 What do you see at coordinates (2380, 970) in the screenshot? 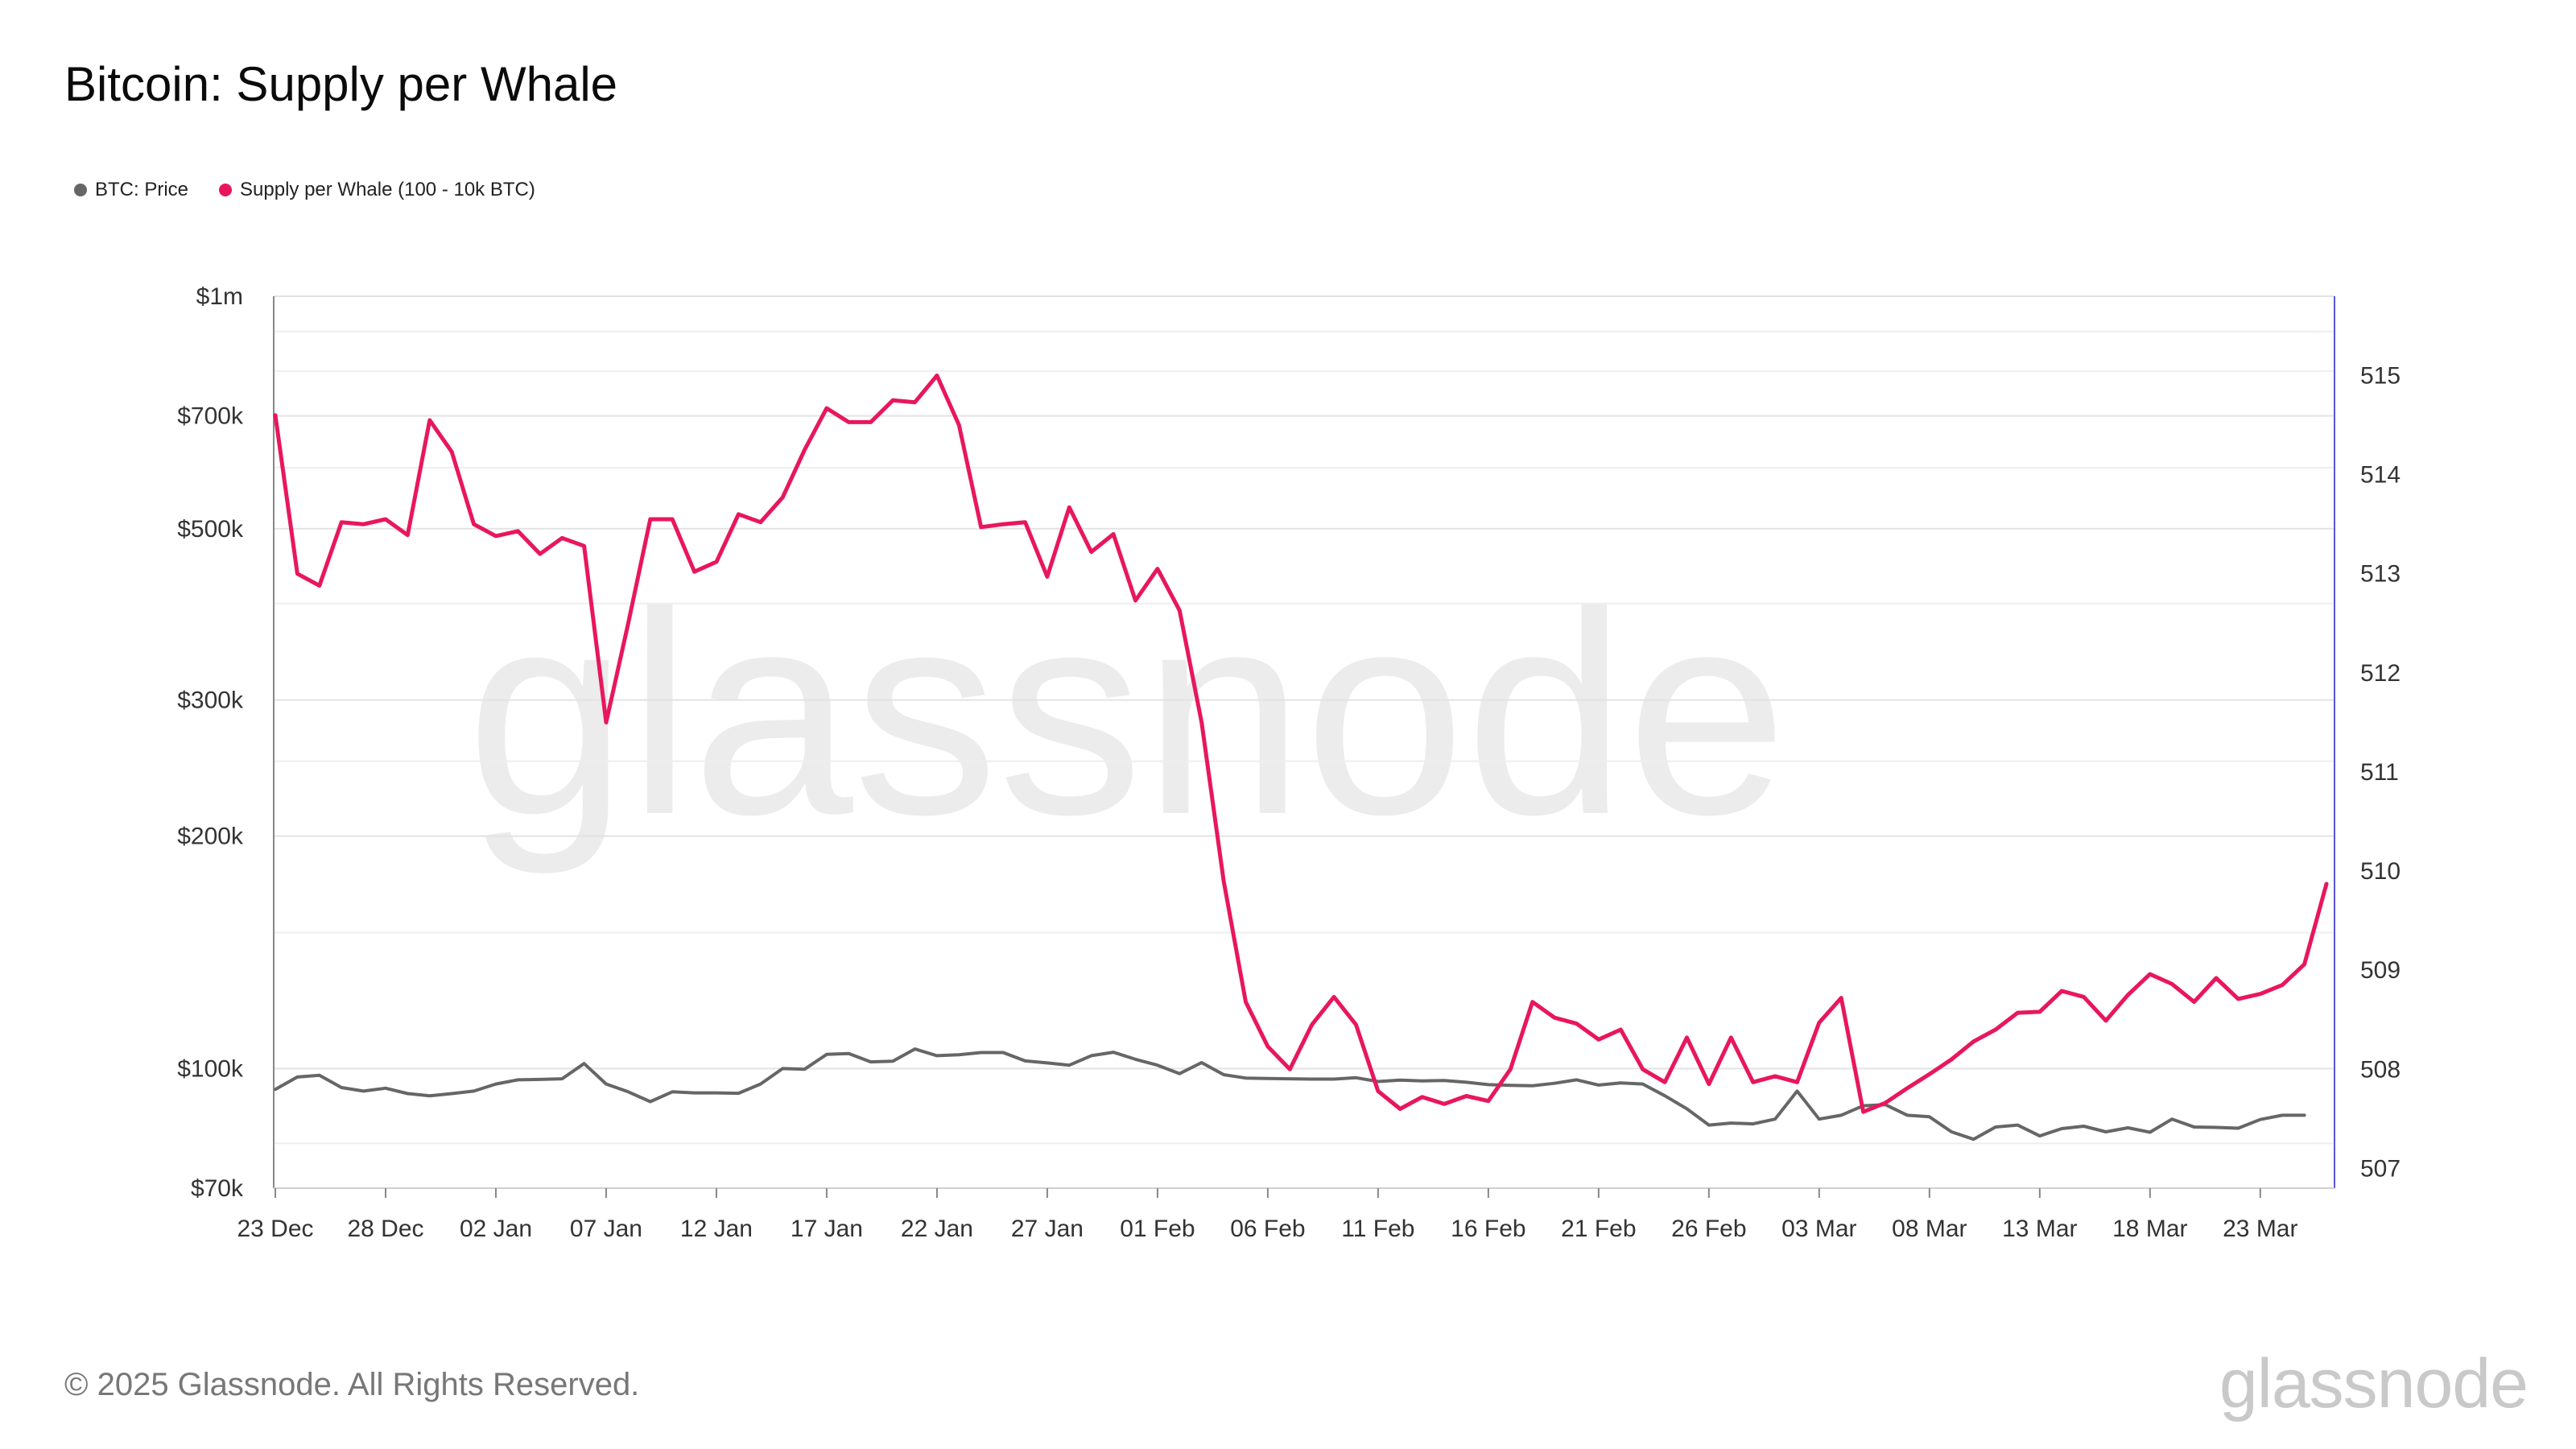
I see `right-tick-label: 509` at bounding box center [2380, 970].